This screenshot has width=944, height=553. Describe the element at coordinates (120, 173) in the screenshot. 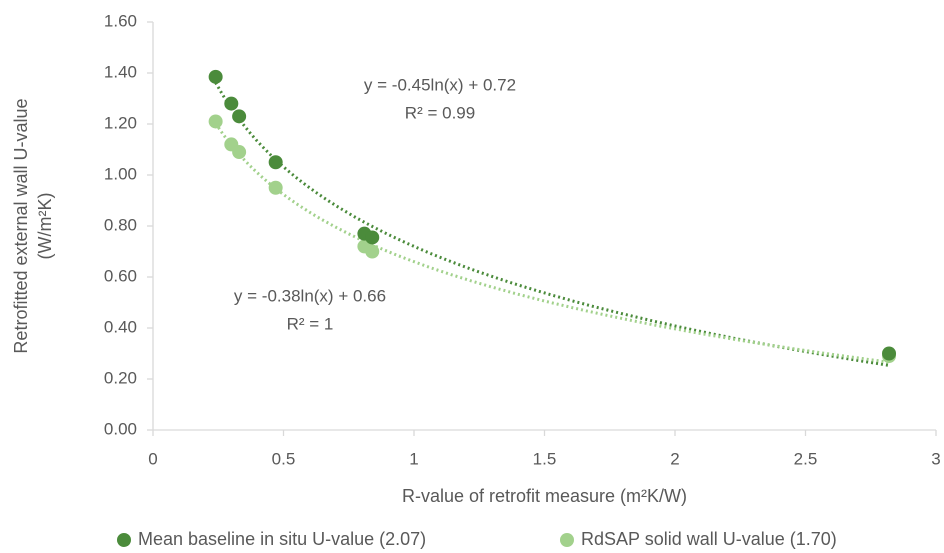

I see `y-tick-label: 1.00` at that location.